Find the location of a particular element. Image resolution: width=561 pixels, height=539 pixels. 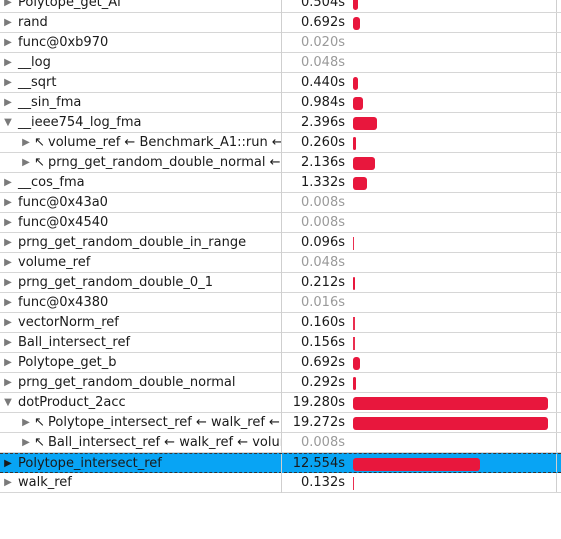

function-name: func@0x4380 is located at coordinates (63, 302).